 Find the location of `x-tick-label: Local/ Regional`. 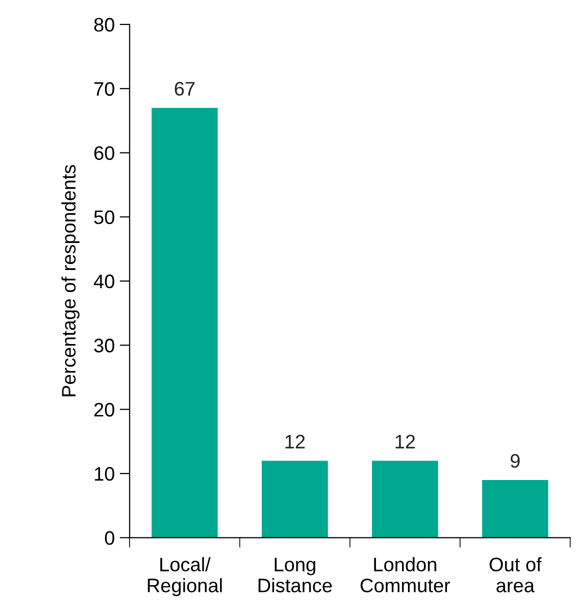

x-tick-label: Local/ Regional is located at coordinates (185, 576).